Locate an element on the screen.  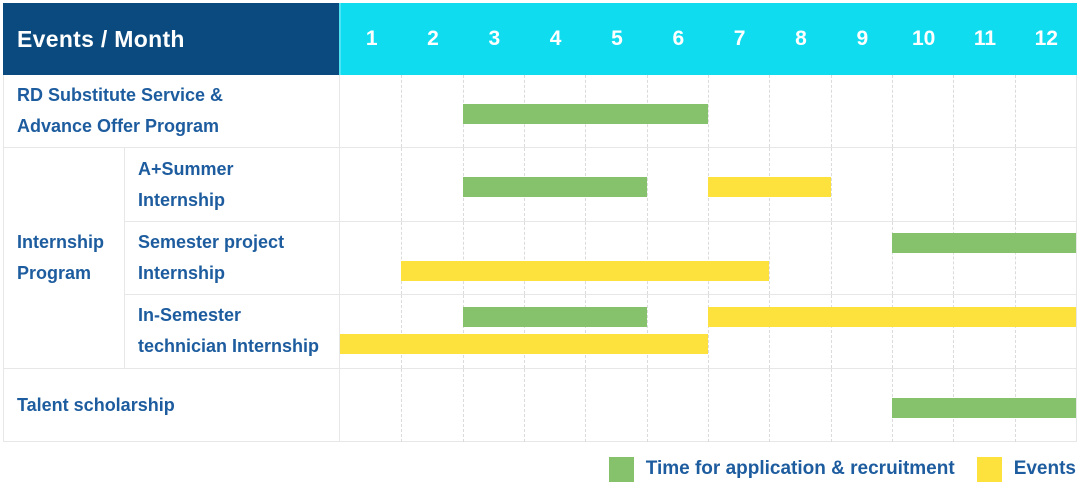
legend-application-label: Time for application & recruitment is located at coordinates (800, 468).